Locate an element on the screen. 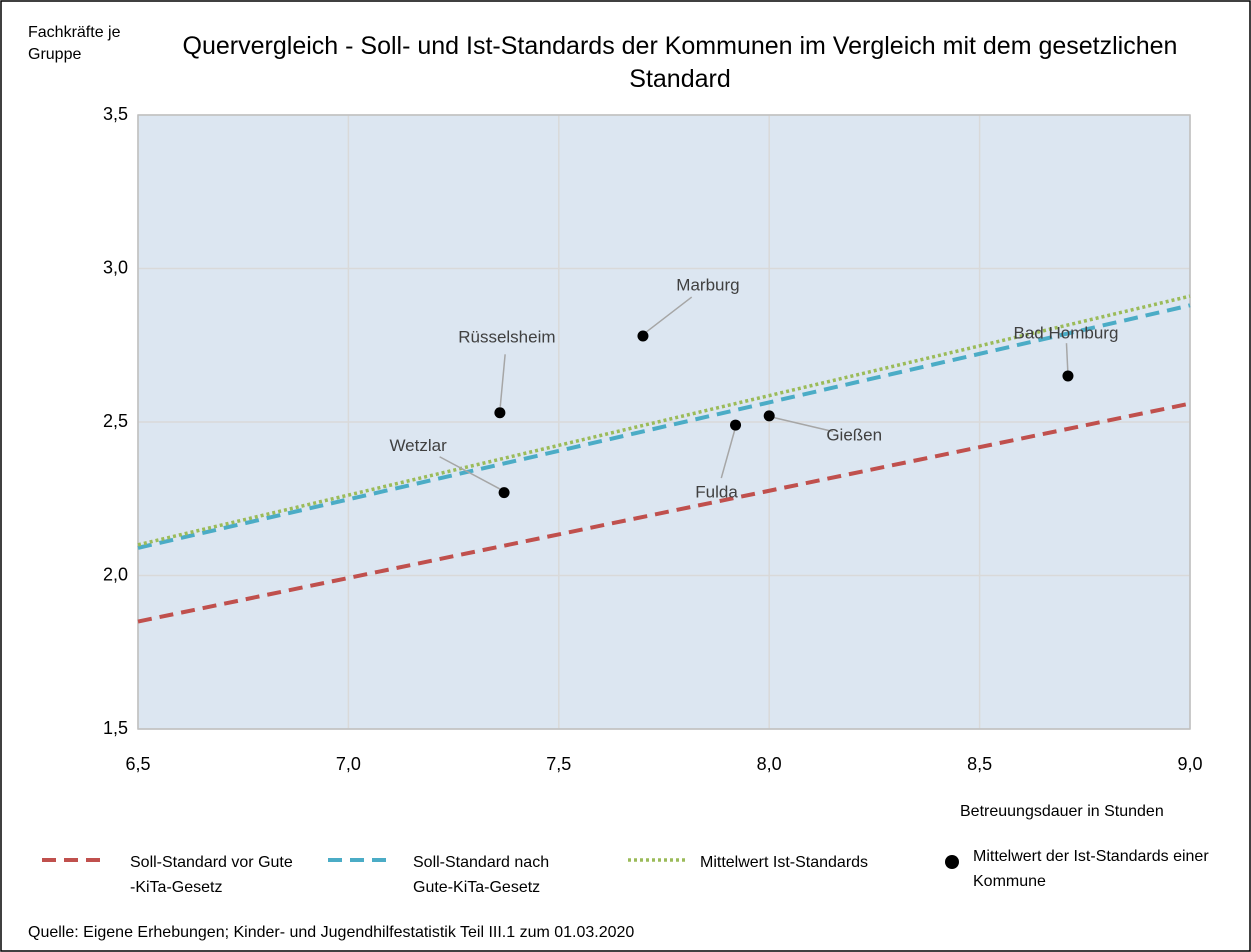  point-label: Rüsselsheim is located at coordinates (506, 336).